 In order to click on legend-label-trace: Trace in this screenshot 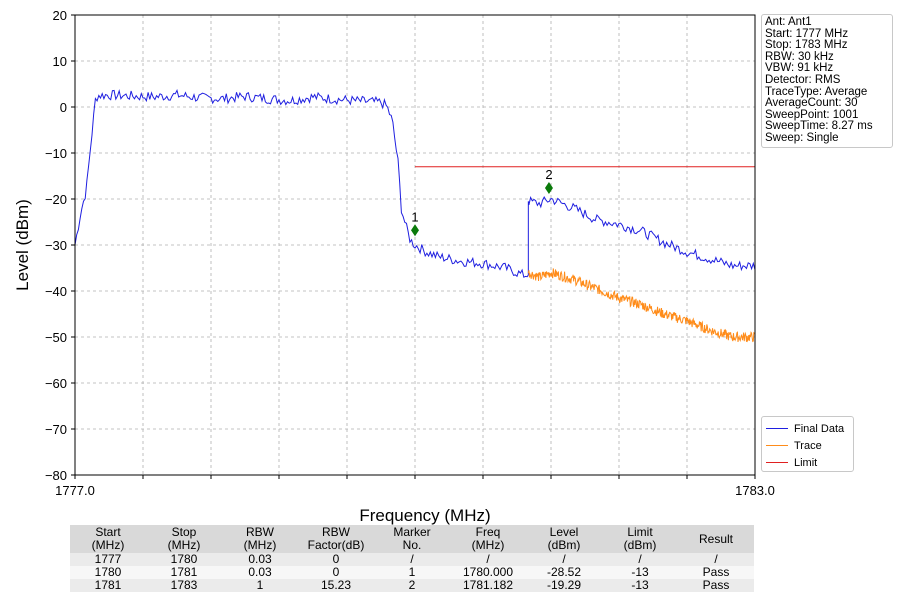, I will do `click(808, 445)`.